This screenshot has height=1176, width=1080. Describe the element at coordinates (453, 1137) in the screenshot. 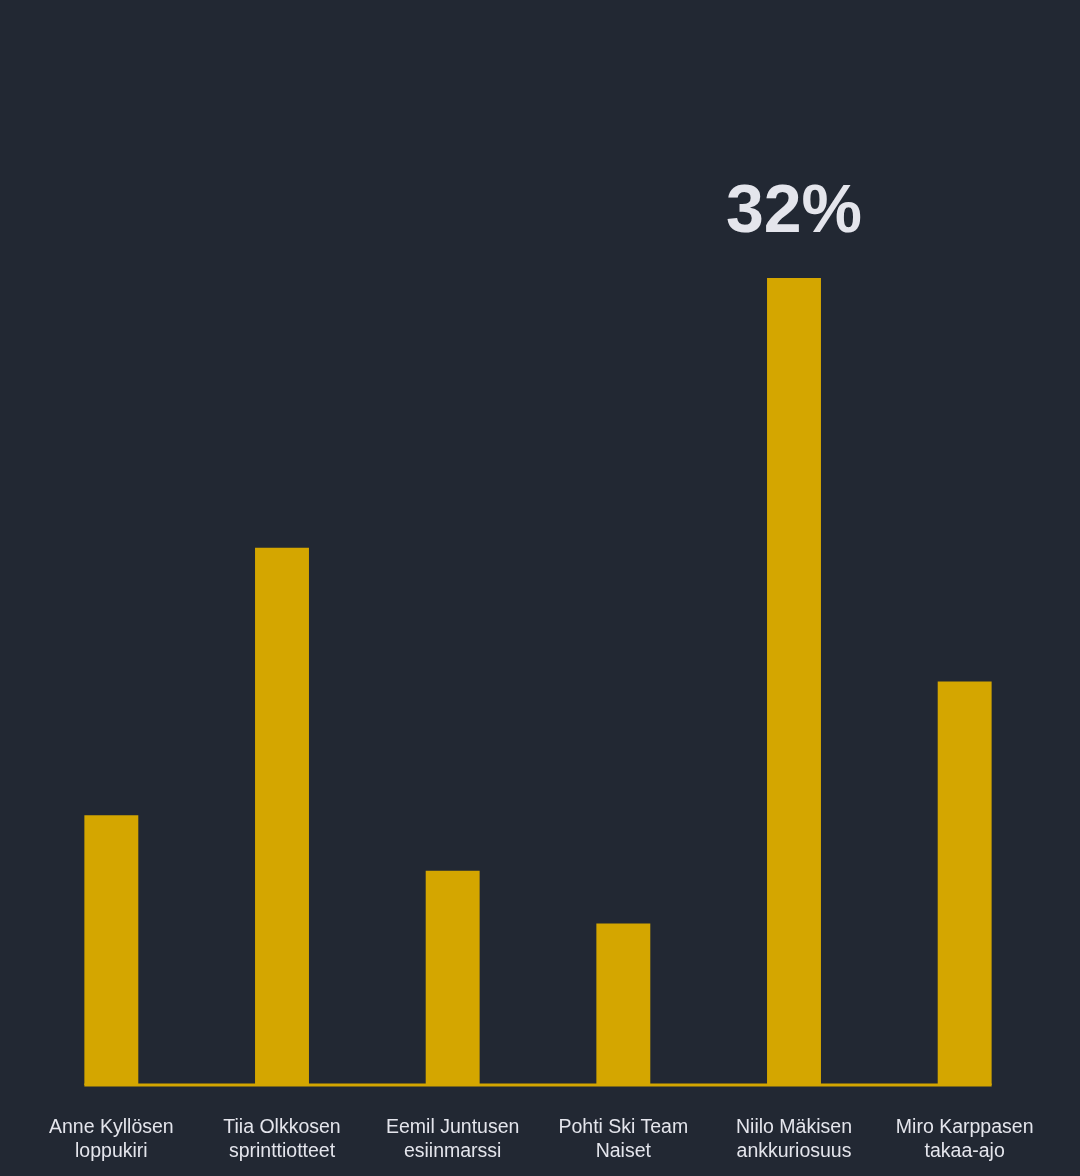

I see `x-tick-label: Eemil Juntusen esiinmarssi` at that location.